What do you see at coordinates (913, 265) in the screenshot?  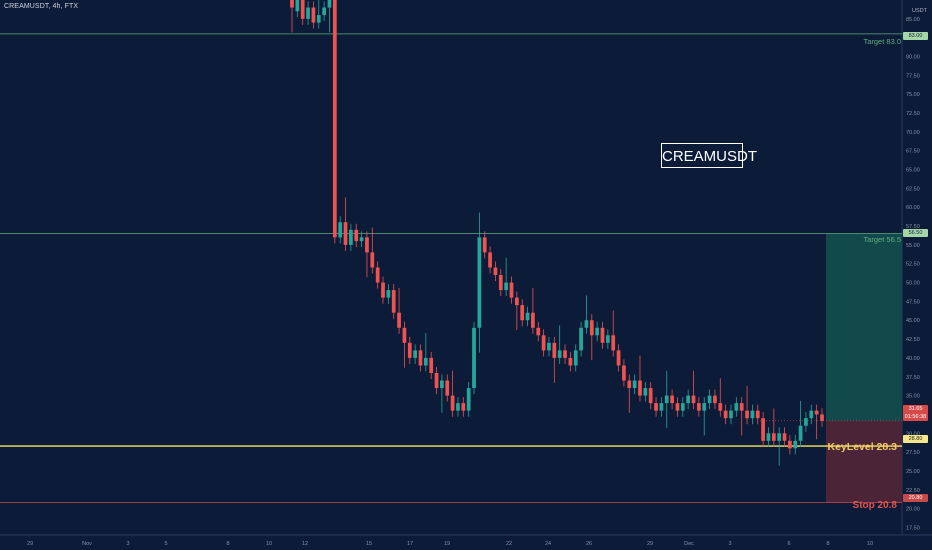 I see `price-tick-label: 52.50` at bounding box center [913, 265].